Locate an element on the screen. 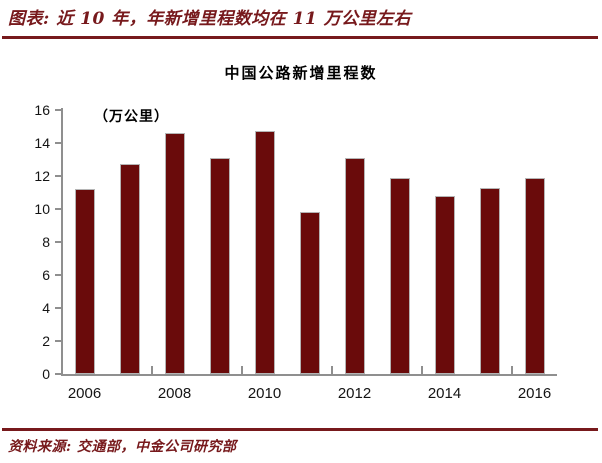 The height and width of the screenshot is (463, 602). x-tick-label: 2008 is located at coordinates (174, 393).